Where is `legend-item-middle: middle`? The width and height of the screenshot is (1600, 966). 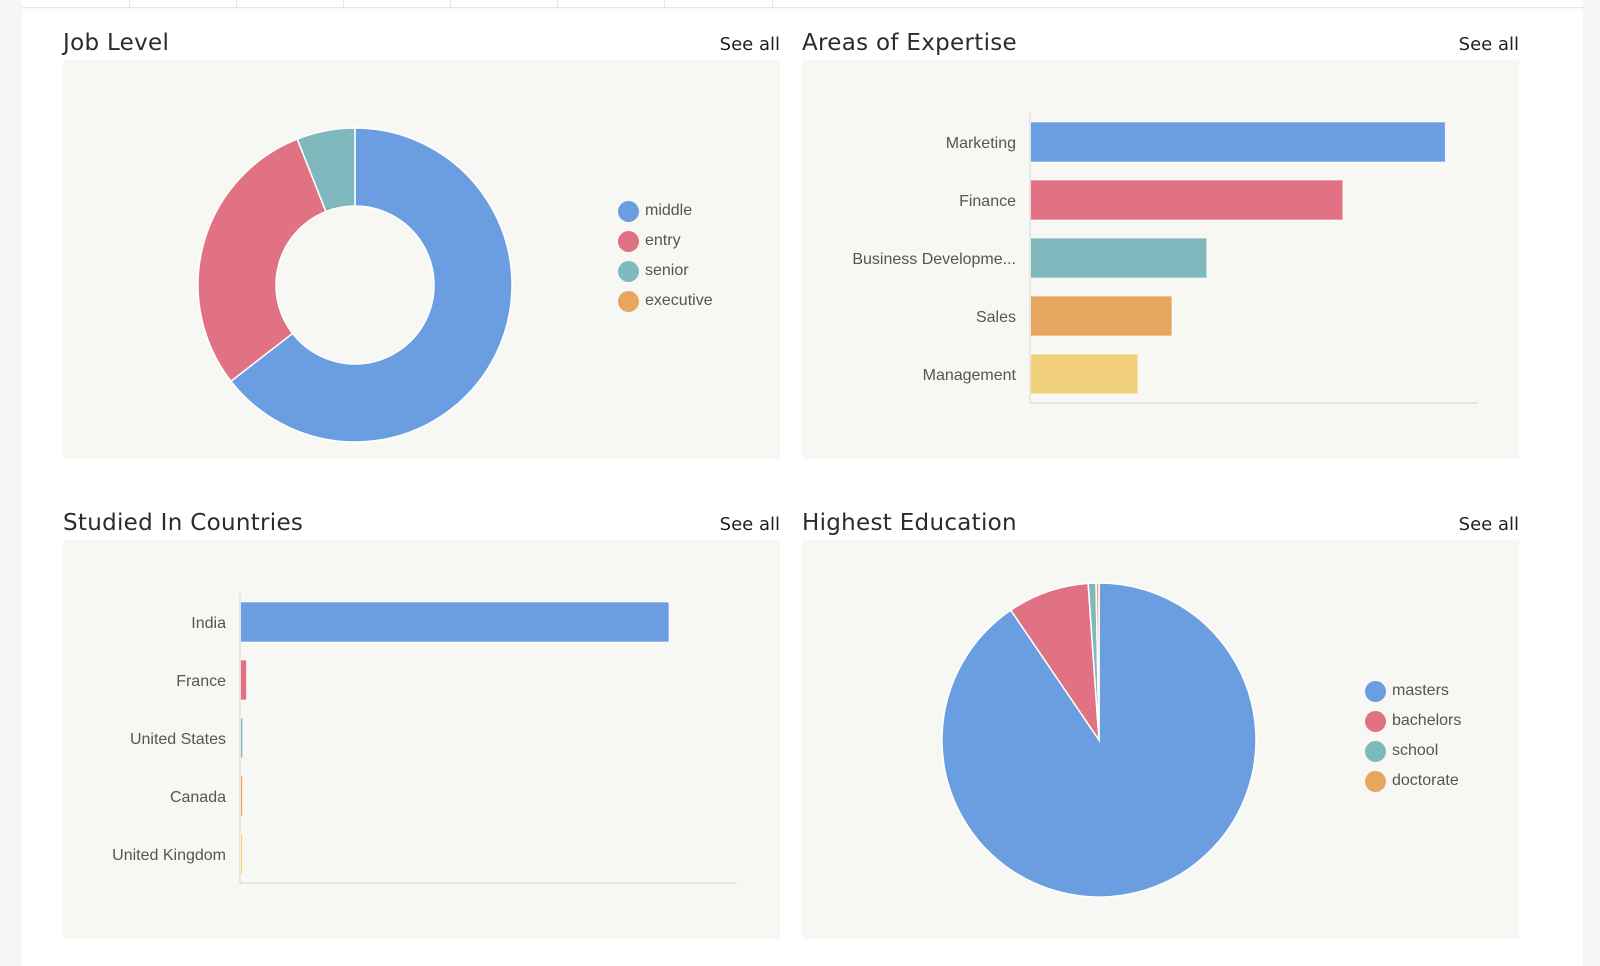
legend-item-middle: middle is located at coordinates (665, 211).